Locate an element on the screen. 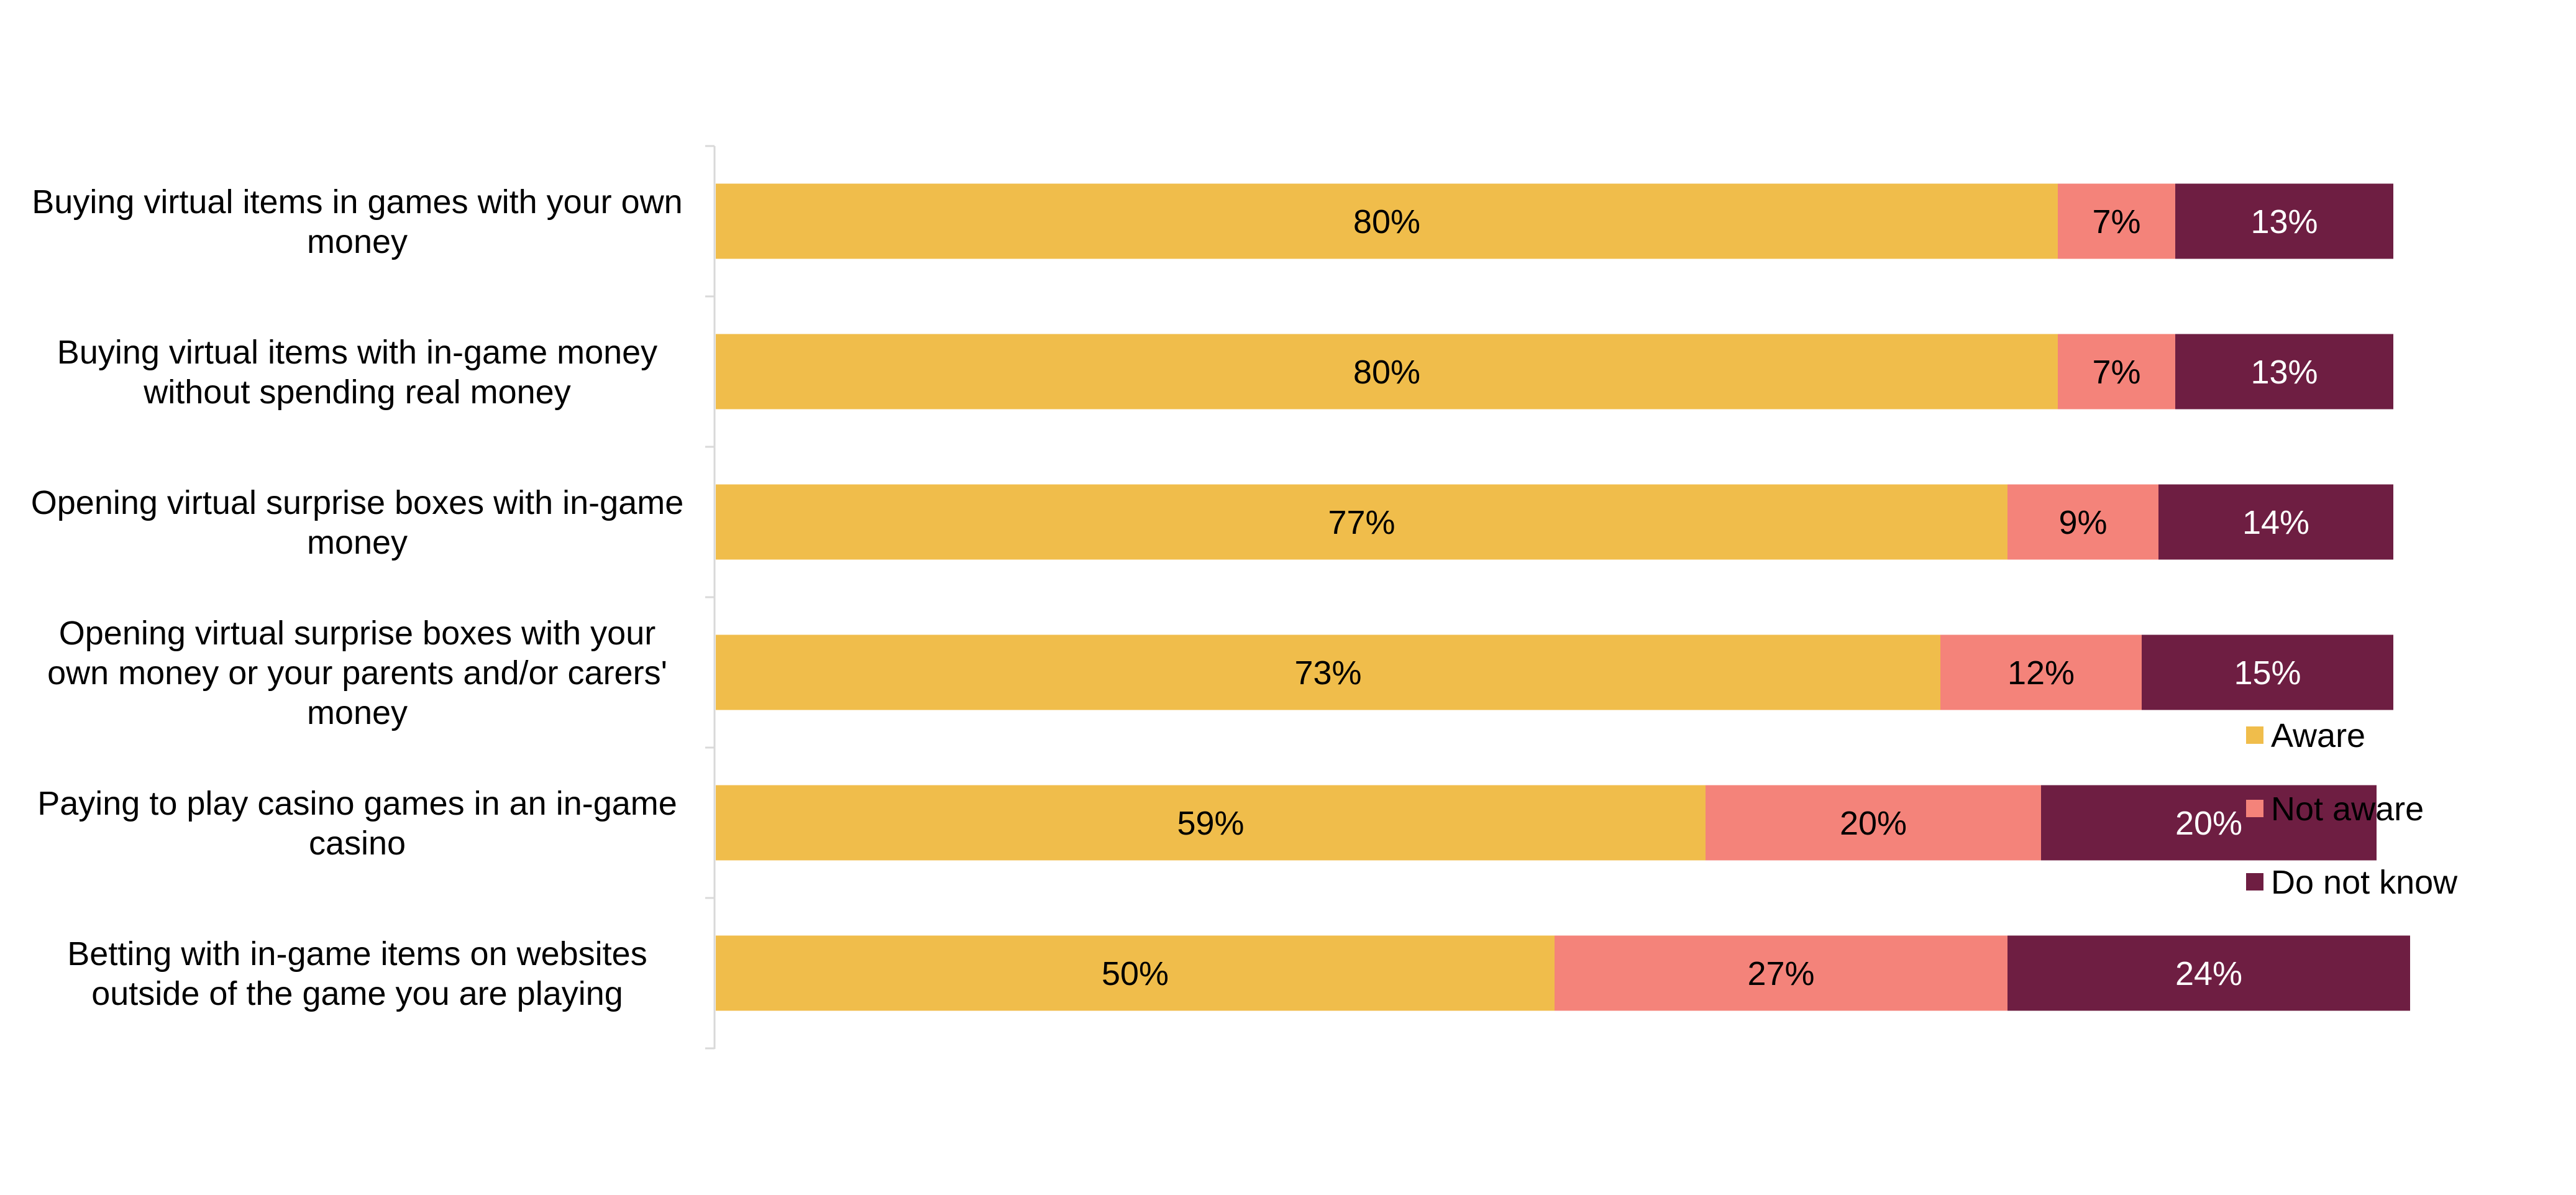  legend-label-aware: Aware is located at coordinates (2318, 735).